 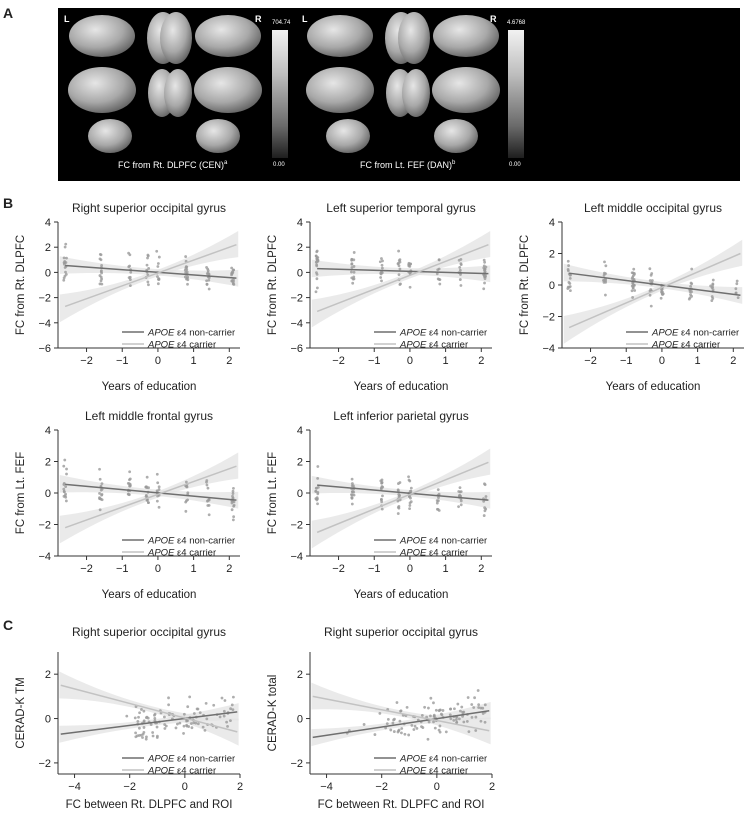 I want to click on x-tick-label: 0, so click(x=185, y=787).